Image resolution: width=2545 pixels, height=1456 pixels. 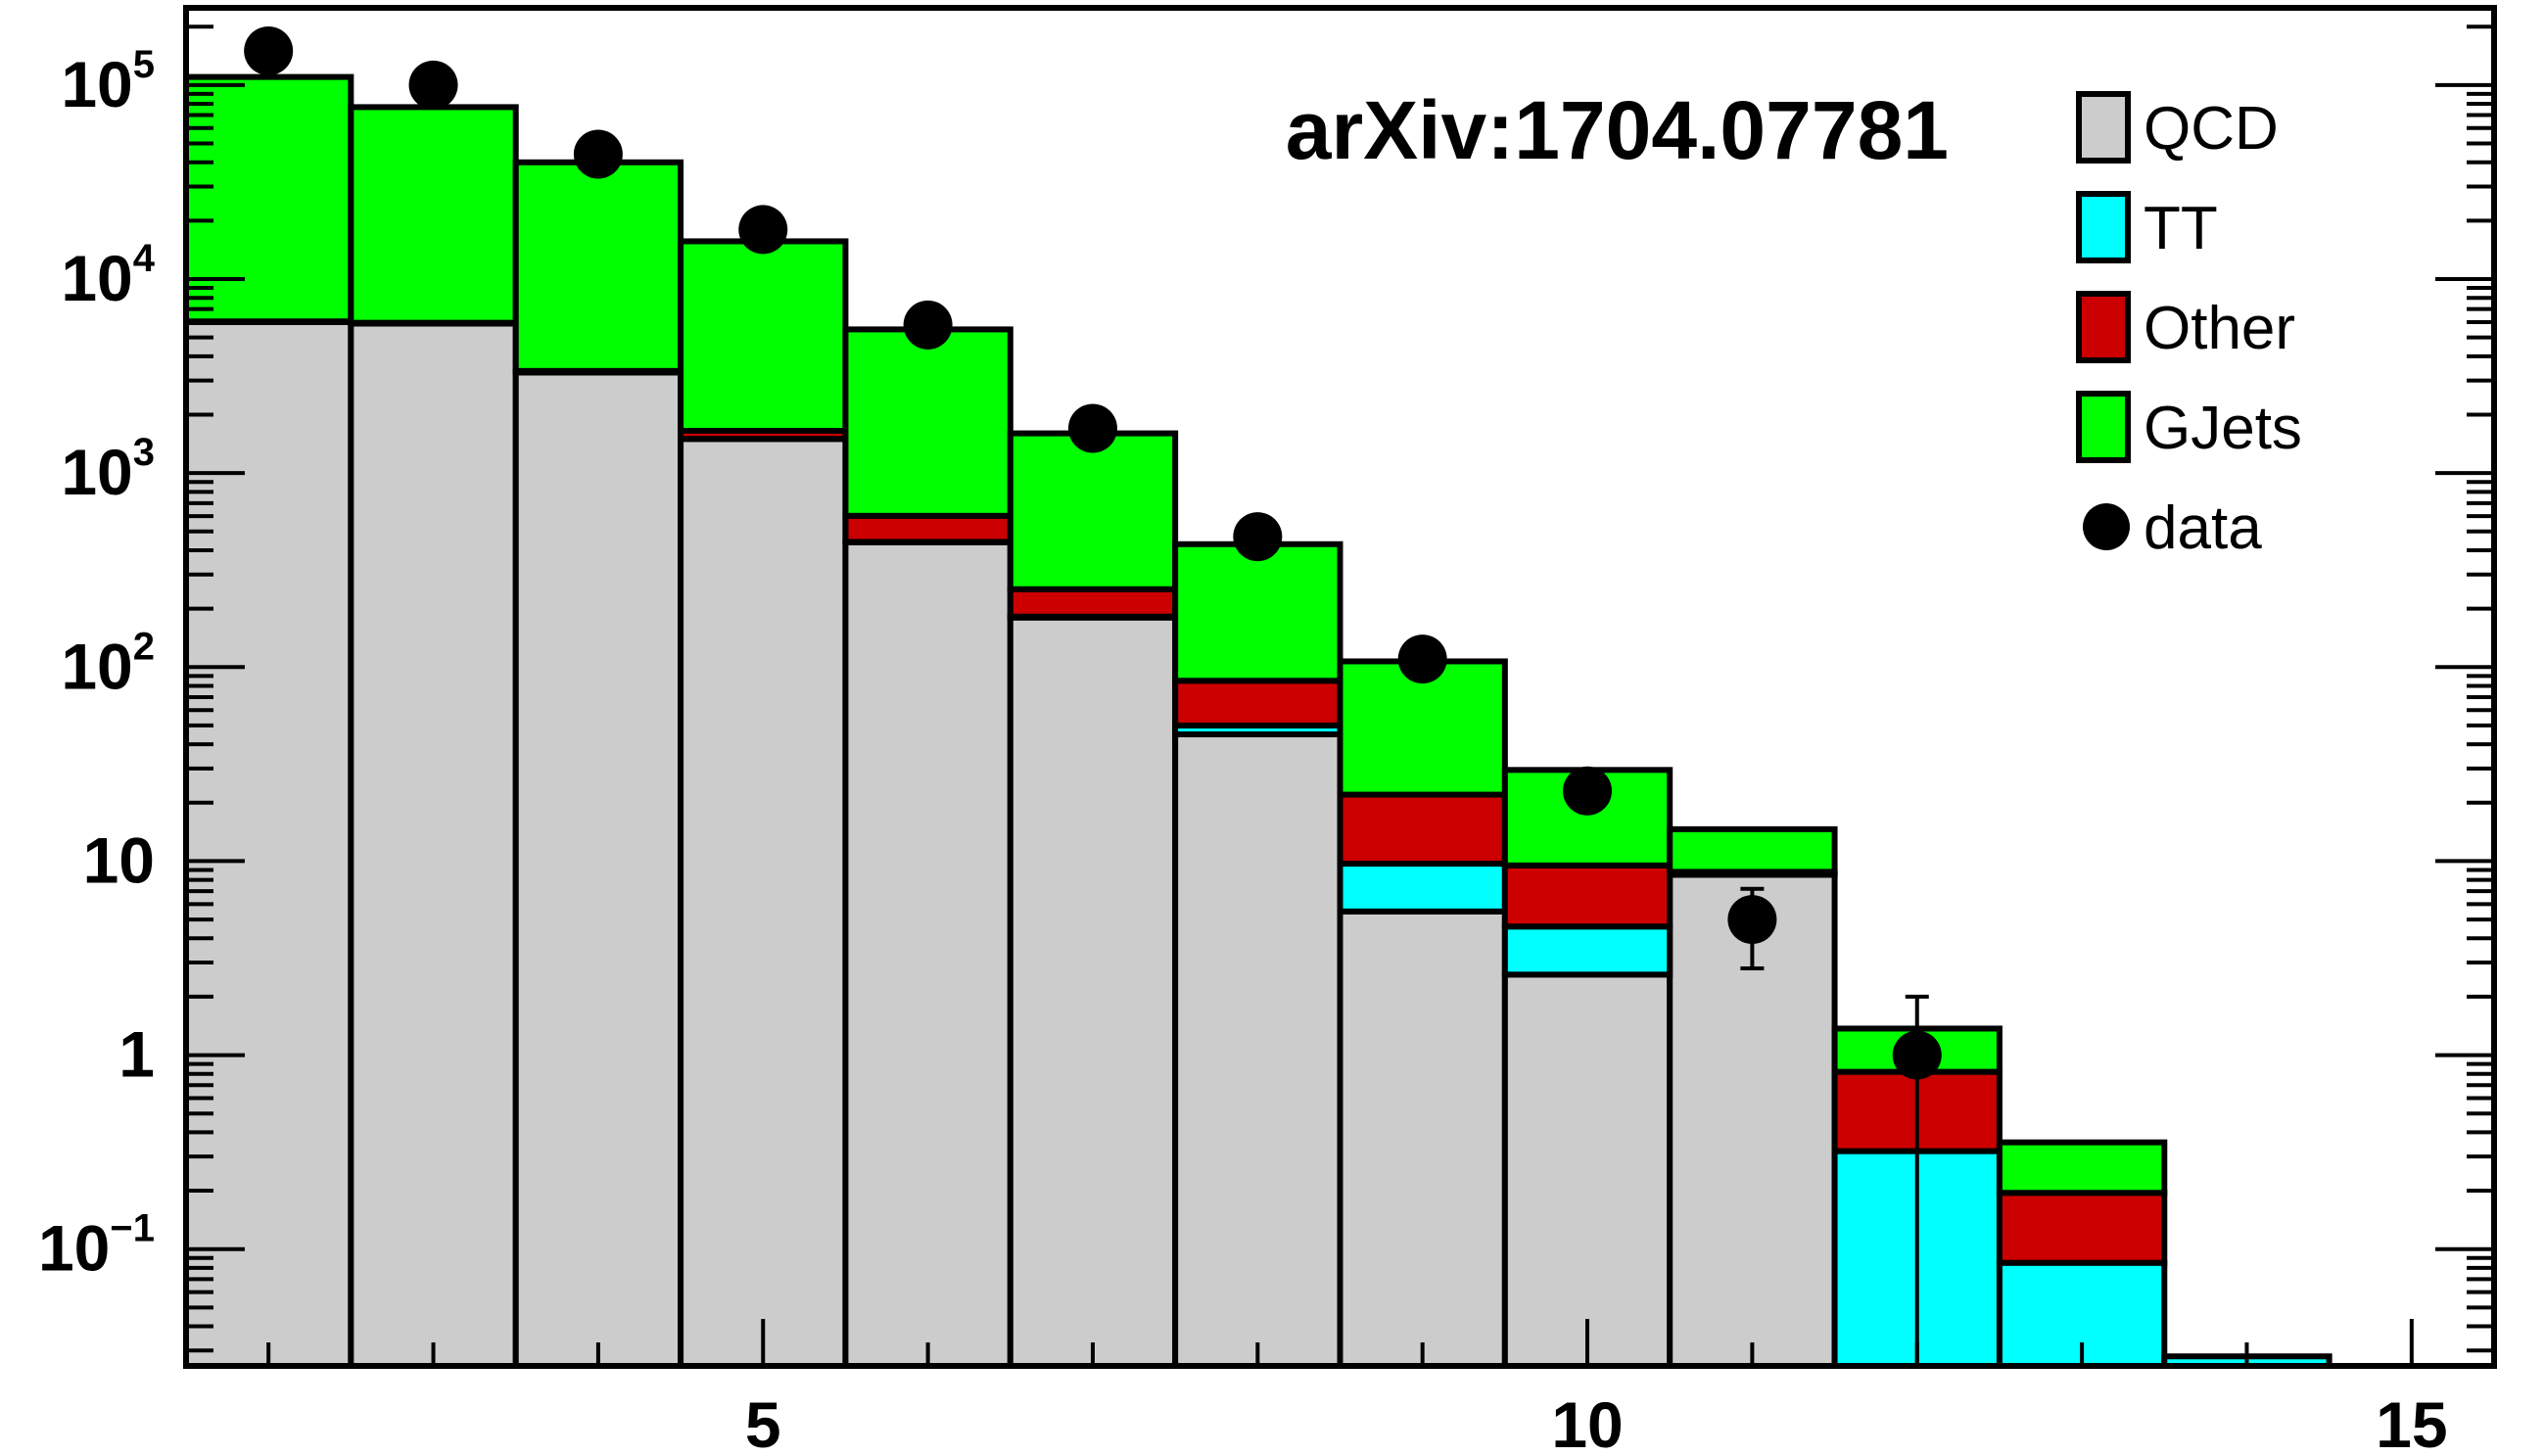 I want to click on legend-label-gjets: GJets, so click(x=2223, y=428).